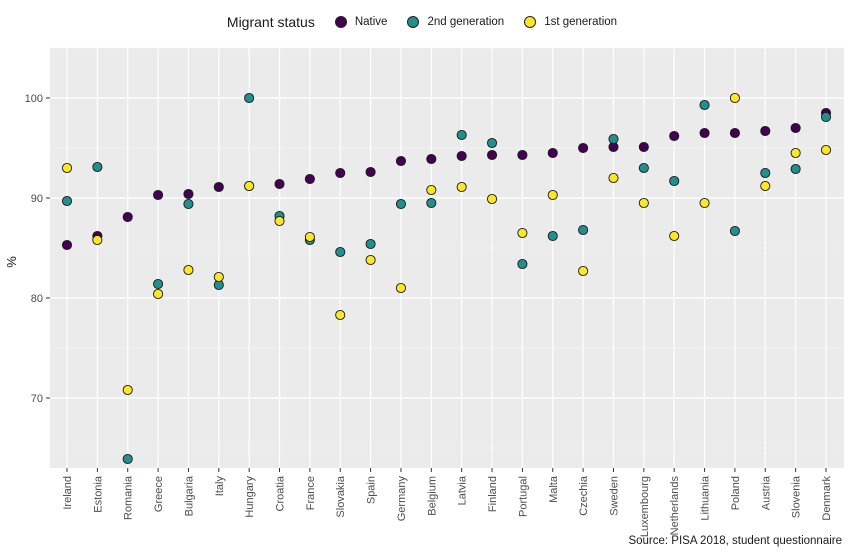 The image size is (850, 553). I want to click on x-tick-label: Bulgaria, so click(189, 495).